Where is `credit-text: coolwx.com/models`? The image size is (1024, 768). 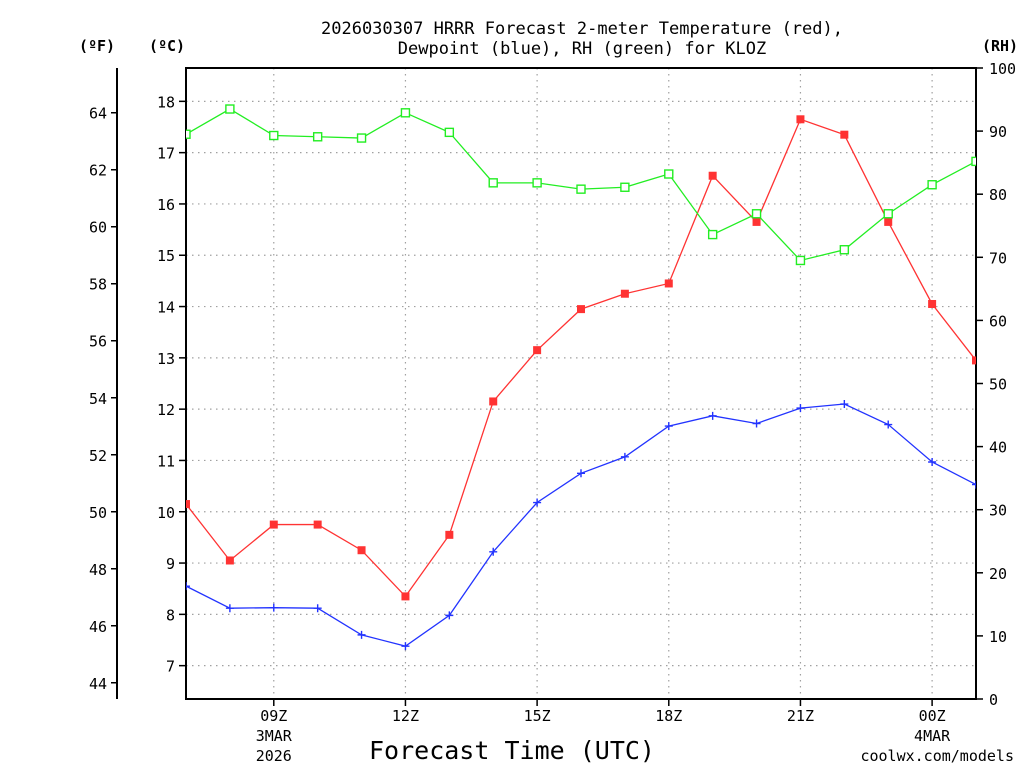
credit-text: coolwx.com/models is located at coordinates (937, 756).